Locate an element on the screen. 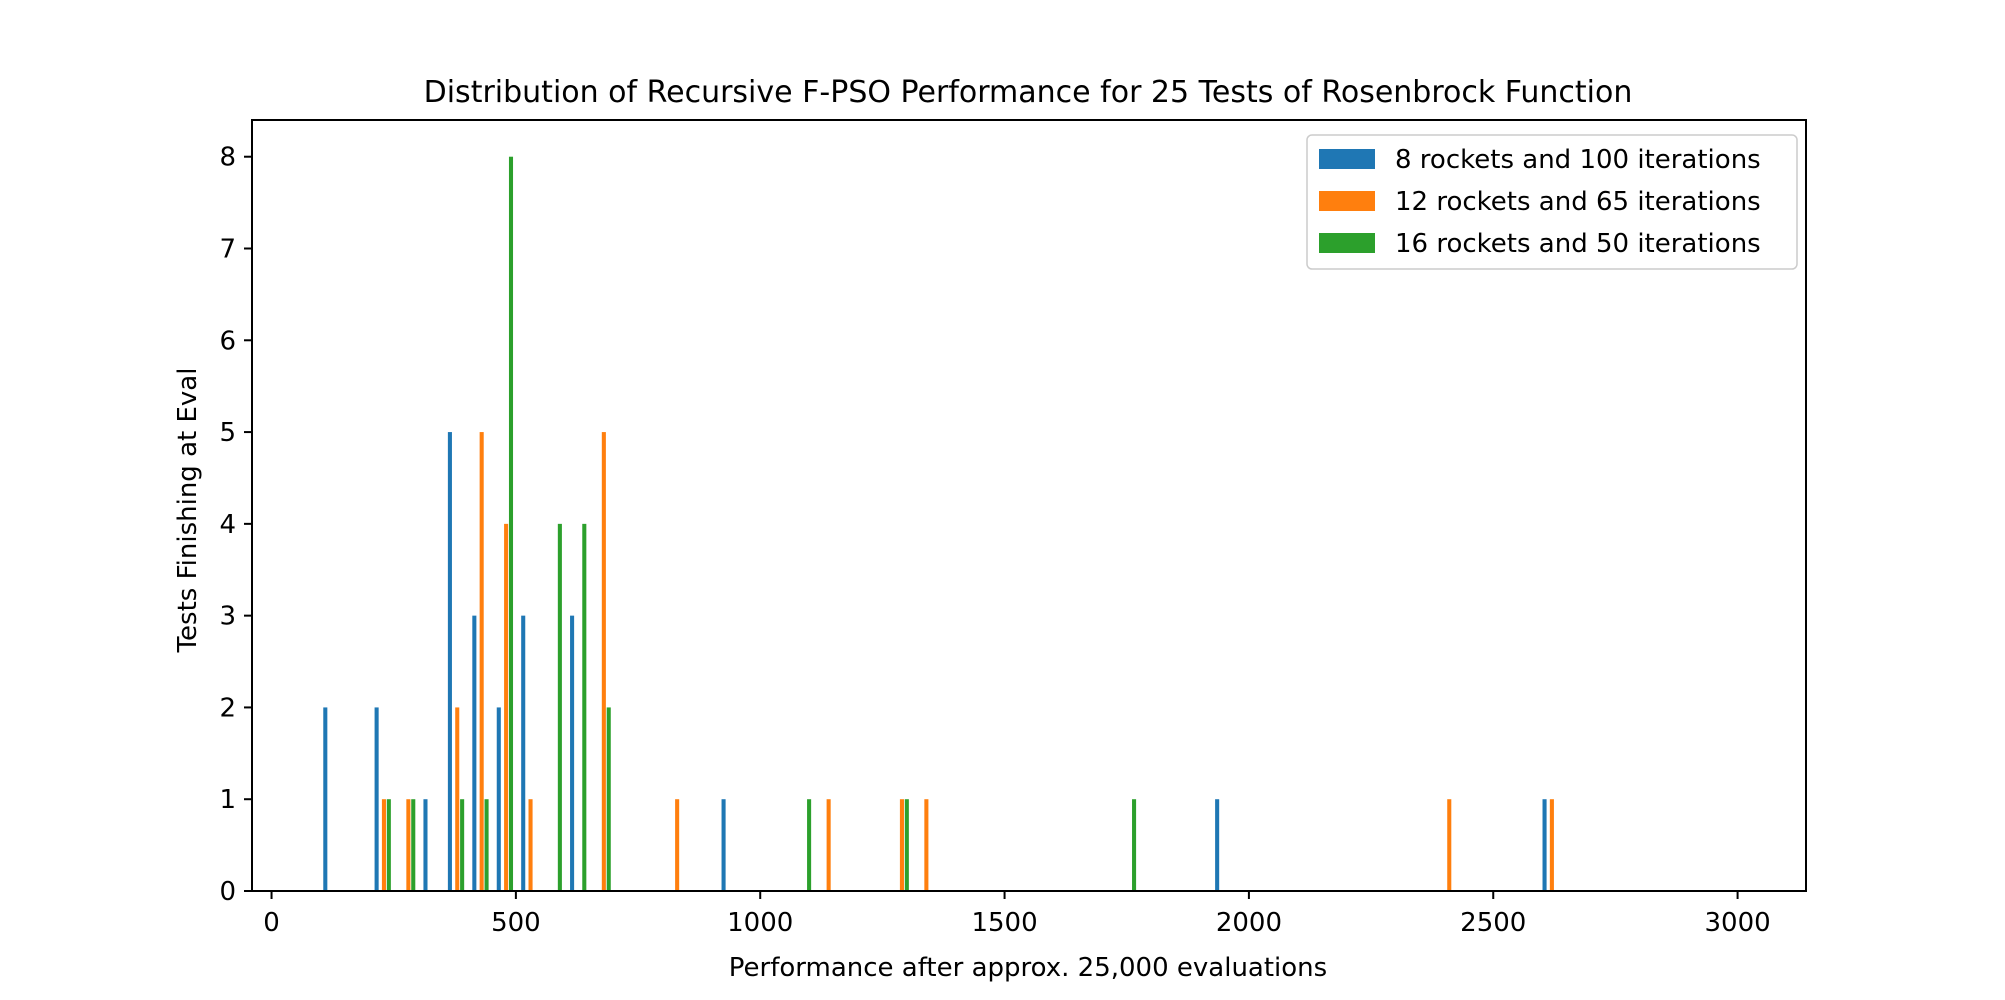 The image size is (2005, 1000). legend-box is located at coordinates (1552, 202).